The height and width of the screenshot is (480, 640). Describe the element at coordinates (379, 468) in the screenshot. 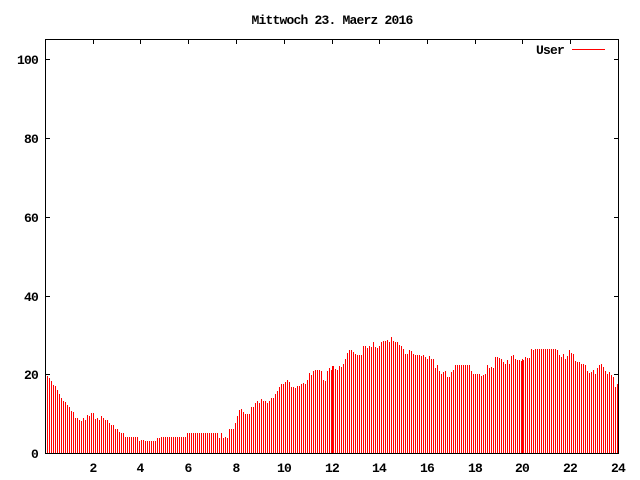

I see `svg-text: 14` at that location.